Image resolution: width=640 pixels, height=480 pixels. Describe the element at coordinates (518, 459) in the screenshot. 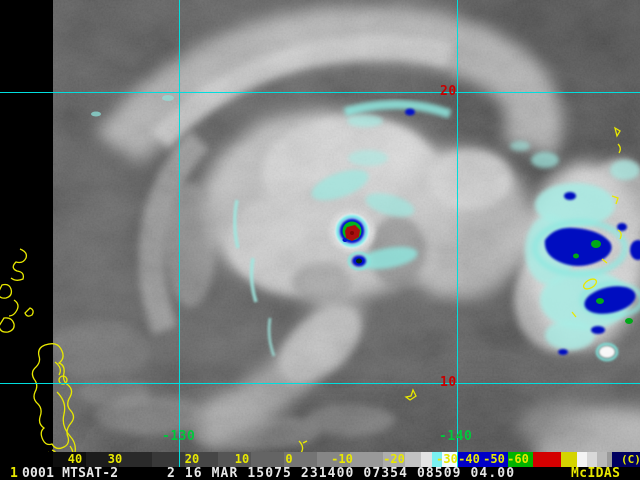

I see `colorbar-tick-m60: -60` at that location.